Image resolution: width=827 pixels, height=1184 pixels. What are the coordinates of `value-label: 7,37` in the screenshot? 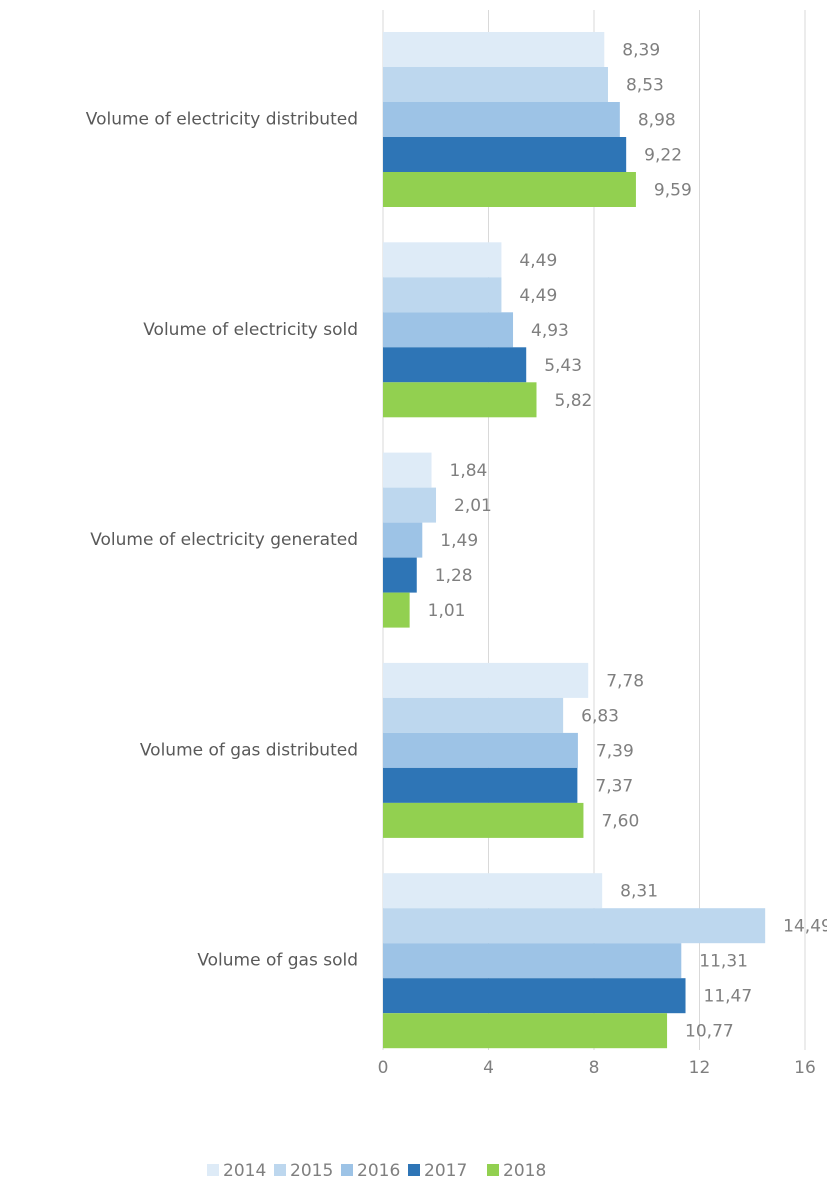 It's located at (614, 786).